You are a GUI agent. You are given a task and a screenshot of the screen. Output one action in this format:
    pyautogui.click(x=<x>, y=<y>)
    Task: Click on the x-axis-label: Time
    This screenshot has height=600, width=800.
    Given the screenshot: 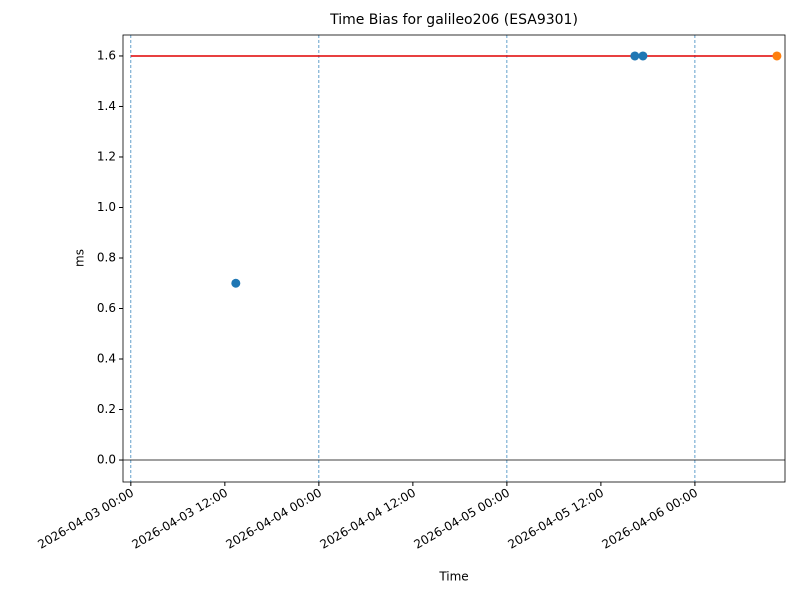 What is the action you would take?
    pyautogui.click(x=453, y=577)
    